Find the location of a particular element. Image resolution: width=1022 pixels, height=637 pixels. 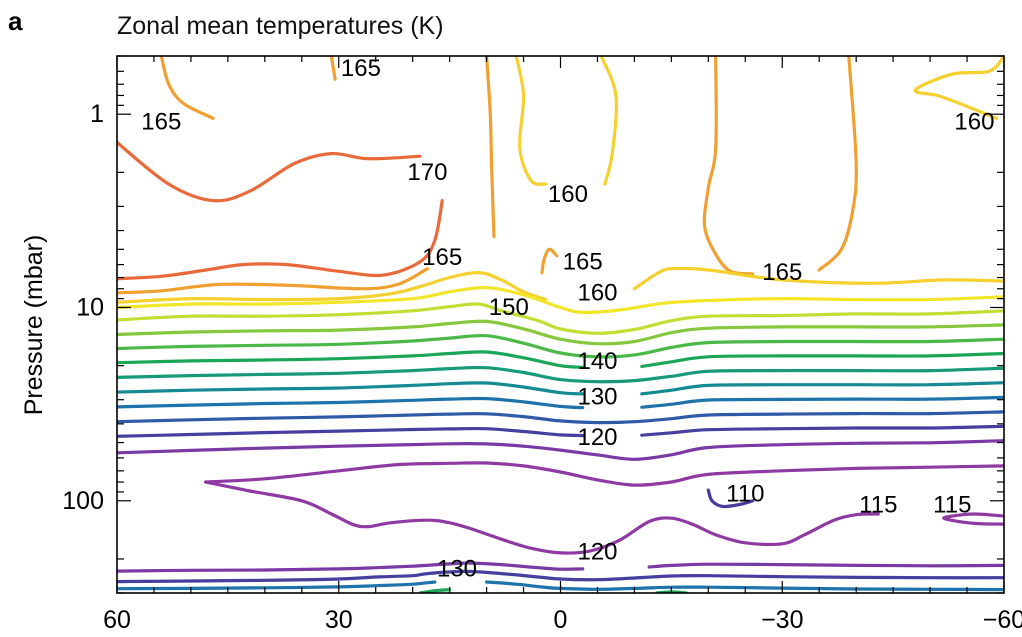

y-tick-label: 100 is located at coordinates (83, 501).